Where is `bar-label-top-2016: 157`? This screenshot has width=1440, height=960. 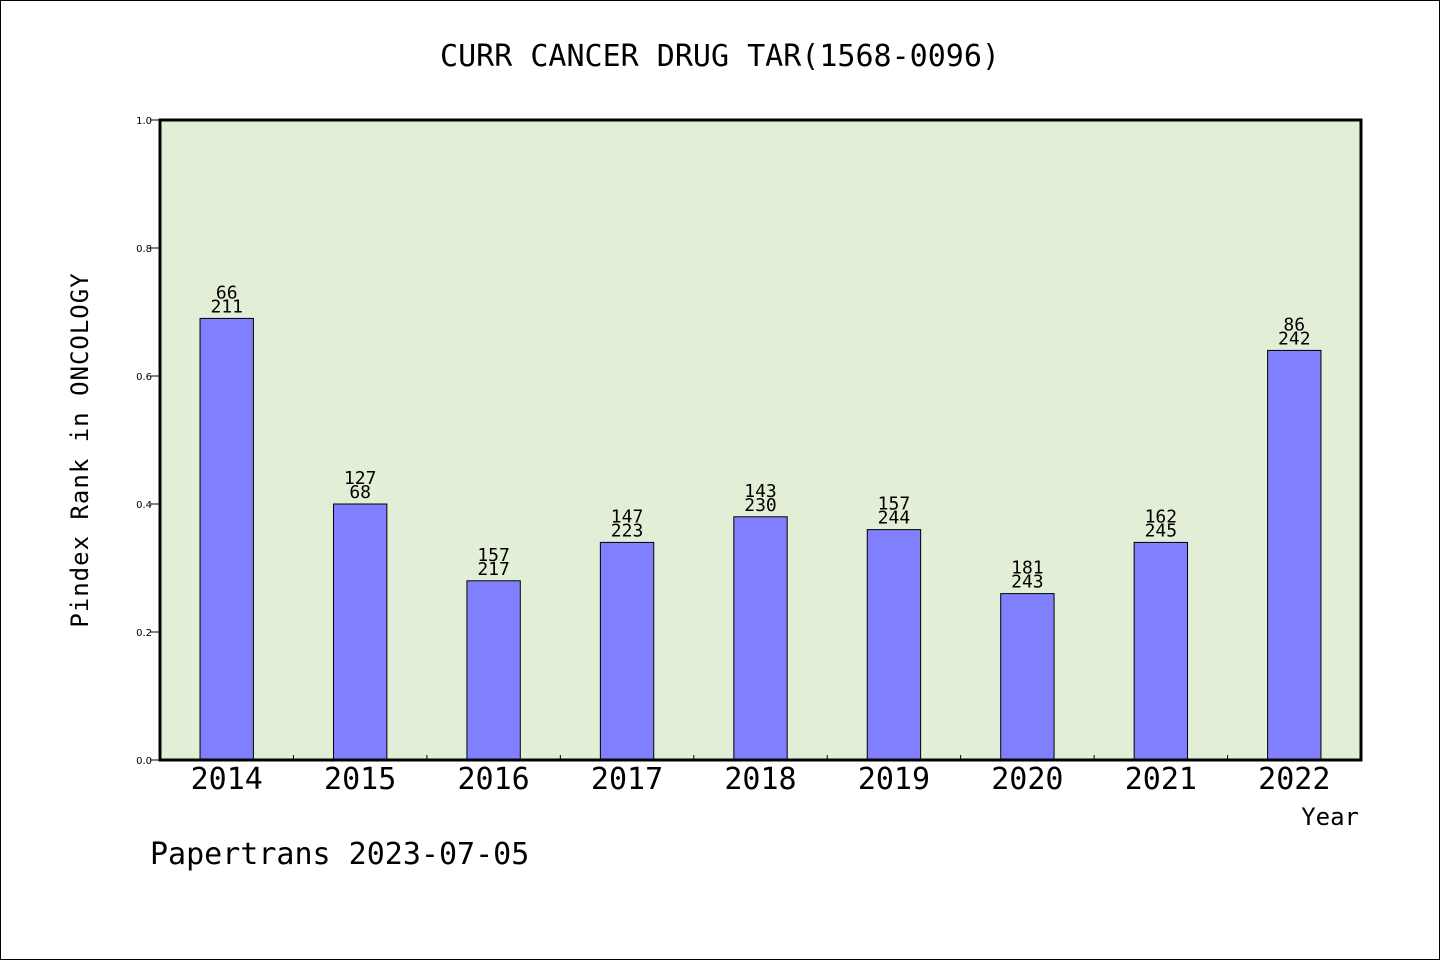 bar-label-top-2016: 157 is located at coordinates (493, 555).